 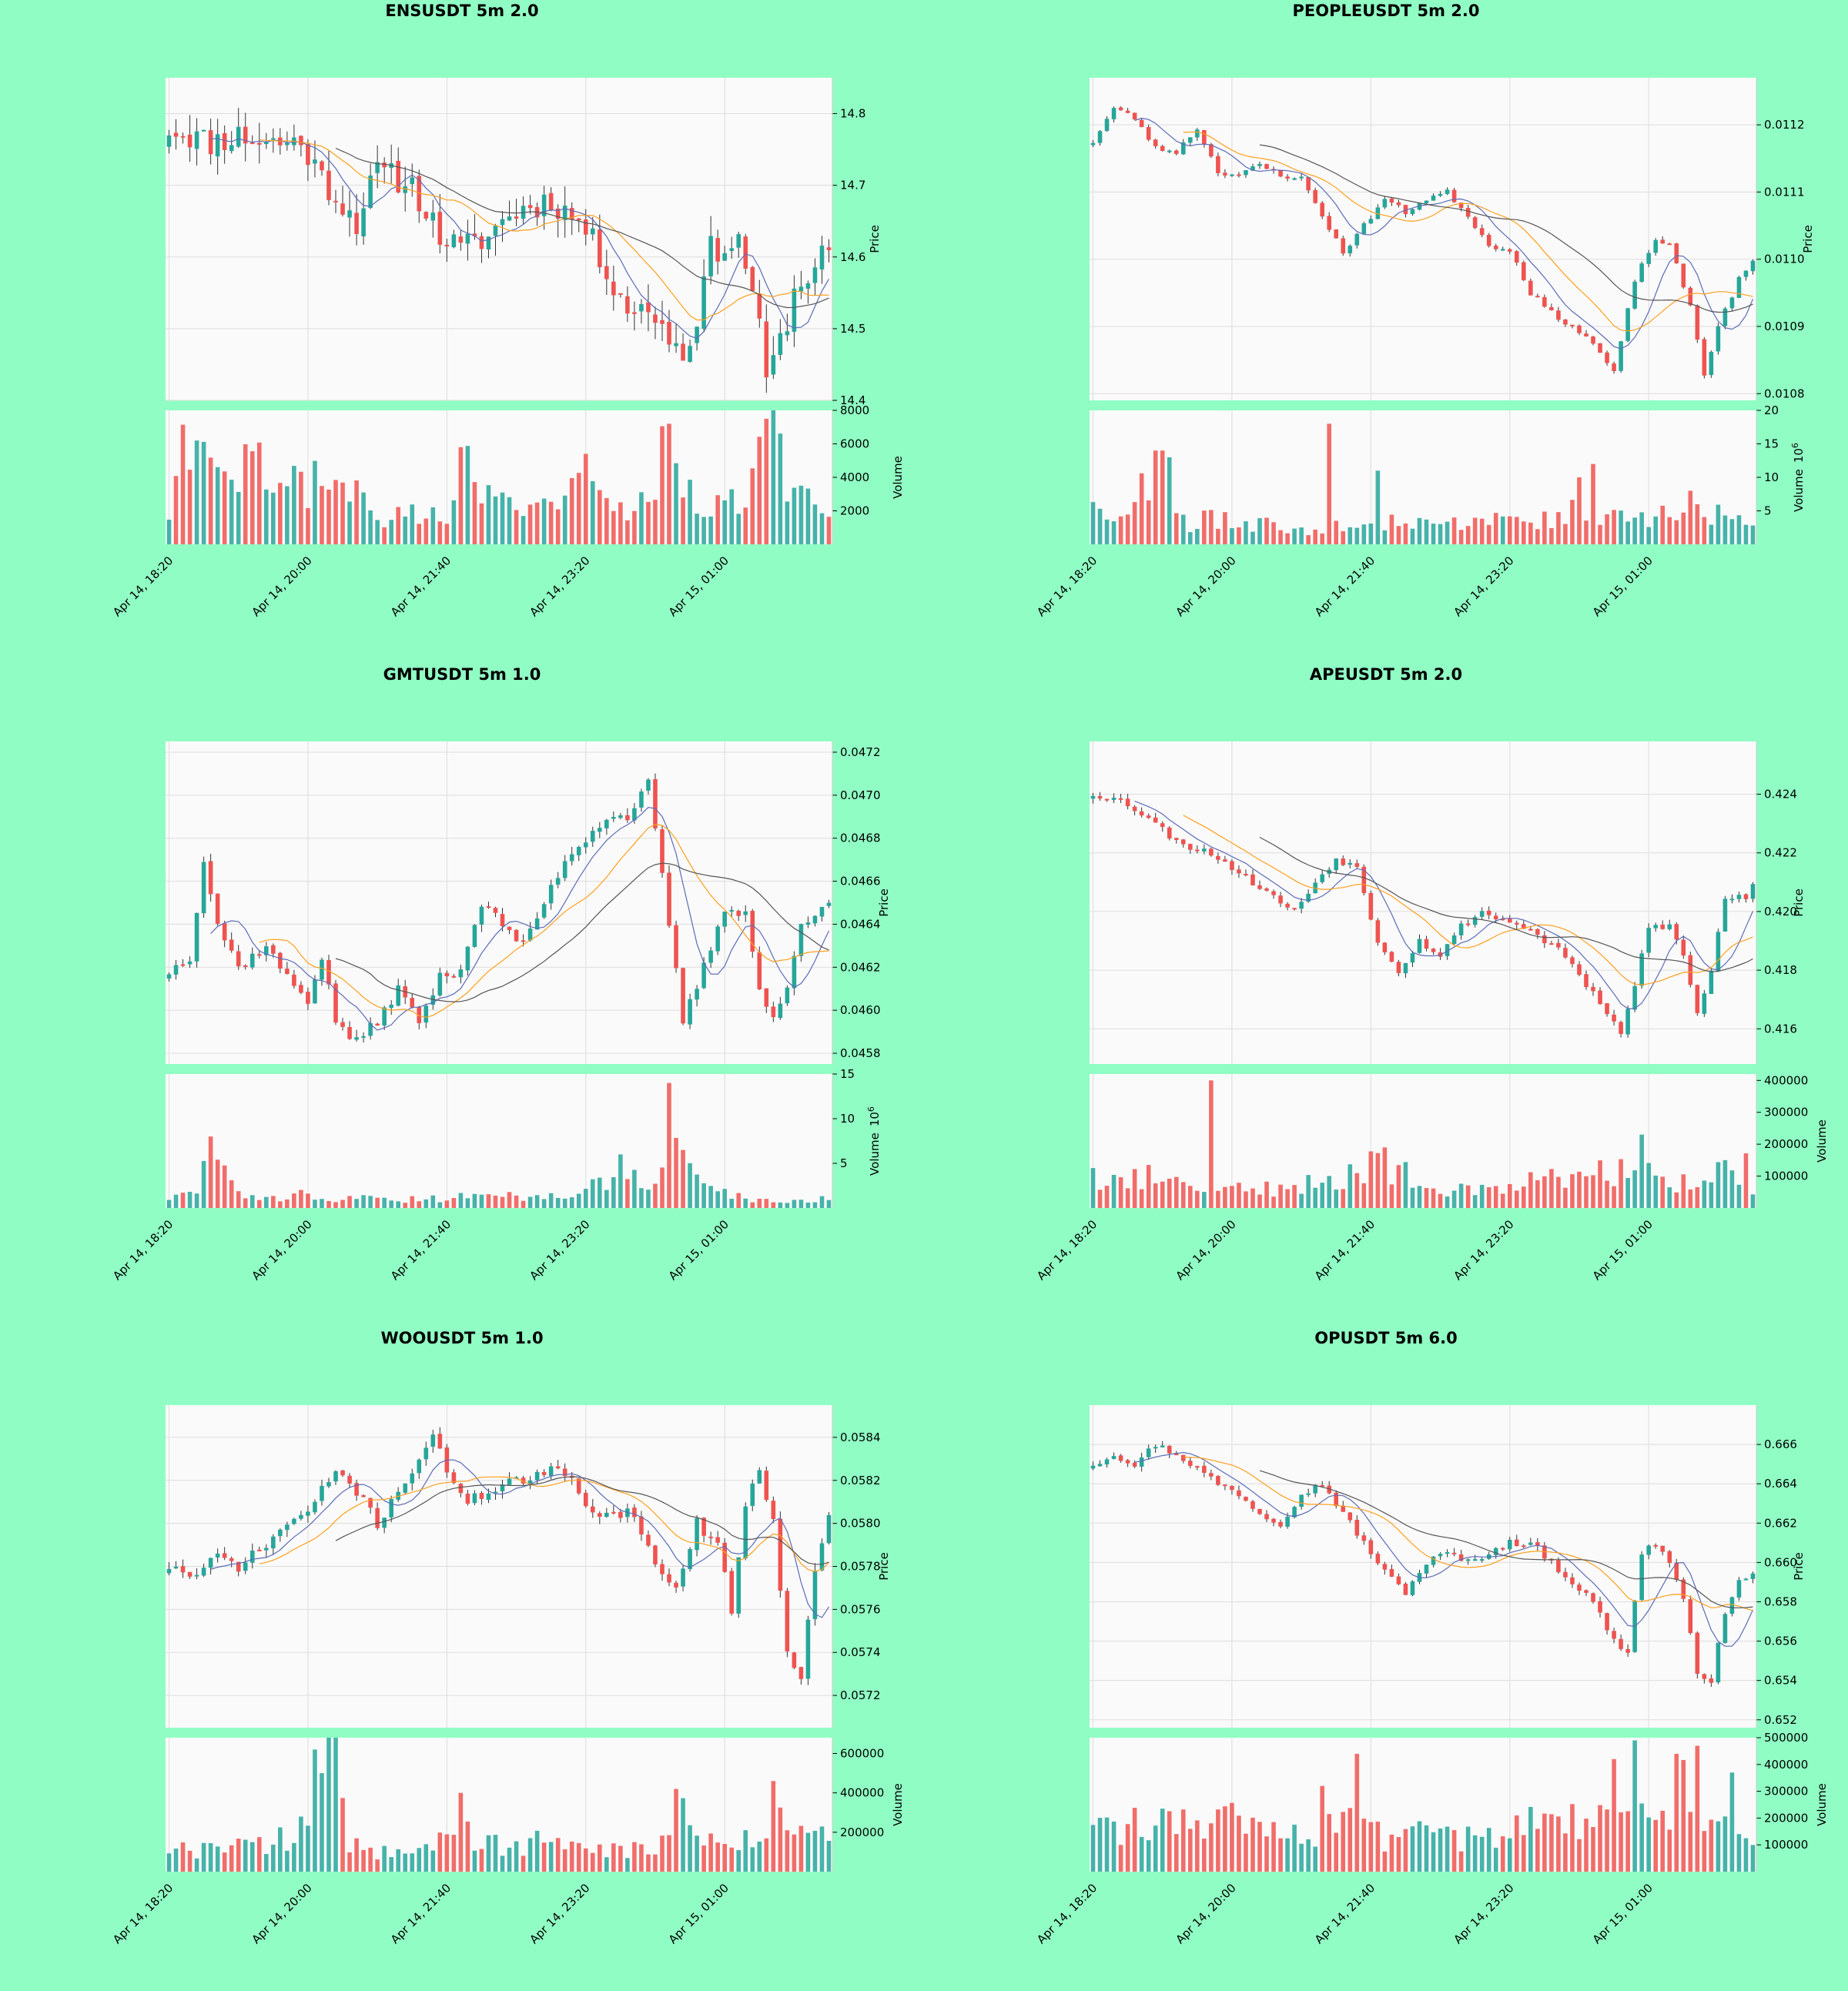 I want to click on volume-axis-label: Volume 106, so click(x=1798, y=477).